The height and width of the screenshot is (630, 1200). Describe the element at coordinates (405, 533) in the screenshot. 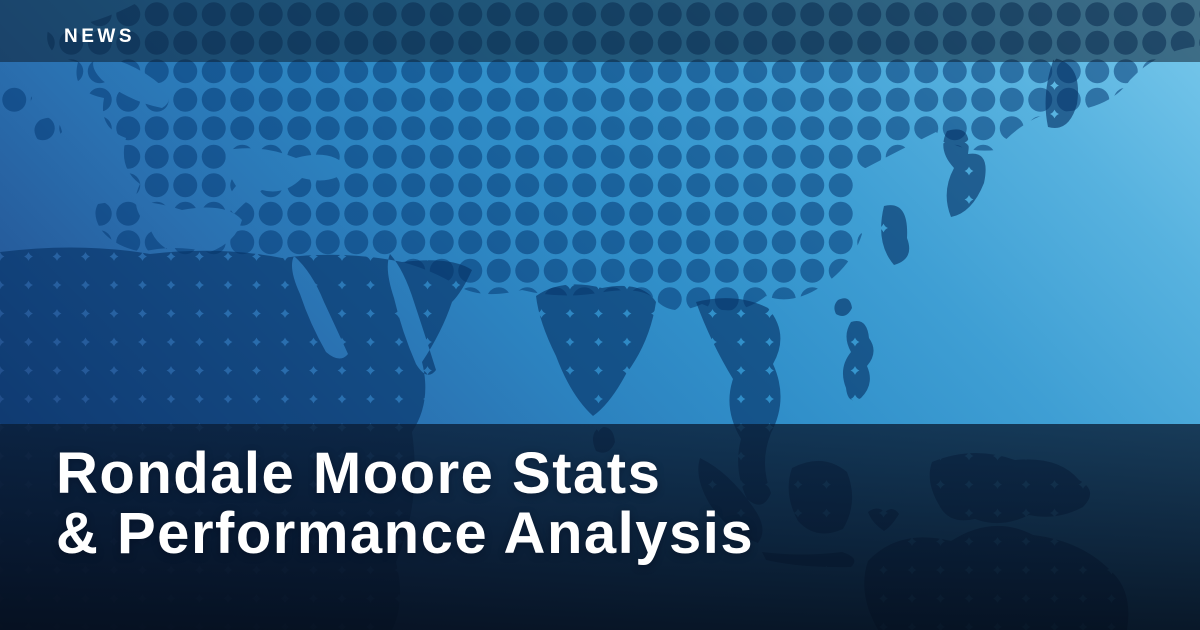

I see `page-title-line2: & Performance Analysis` at that location.